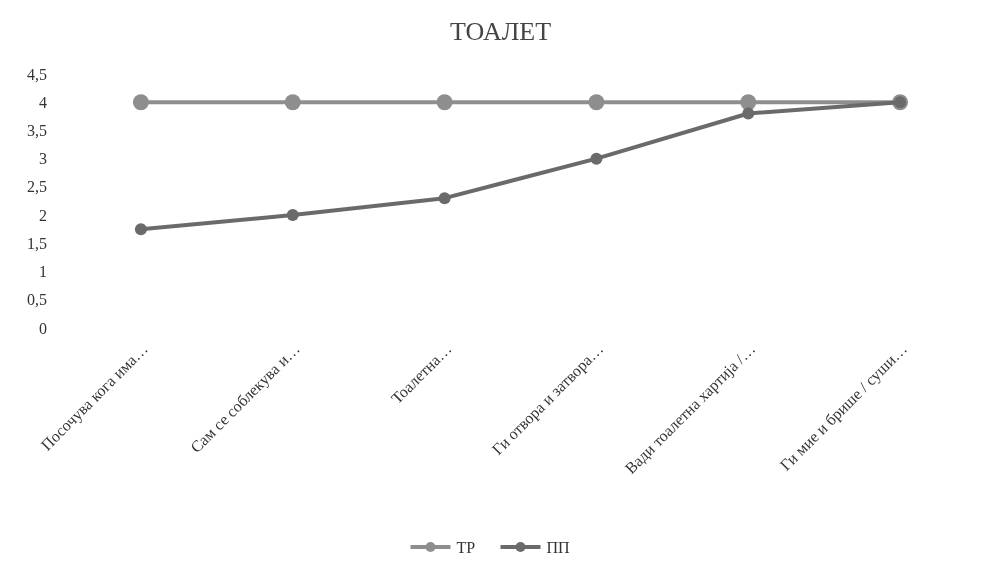 This screenshot has height=571, width=1001. I want to click on y-tick-label: 1, so click(43, 272).